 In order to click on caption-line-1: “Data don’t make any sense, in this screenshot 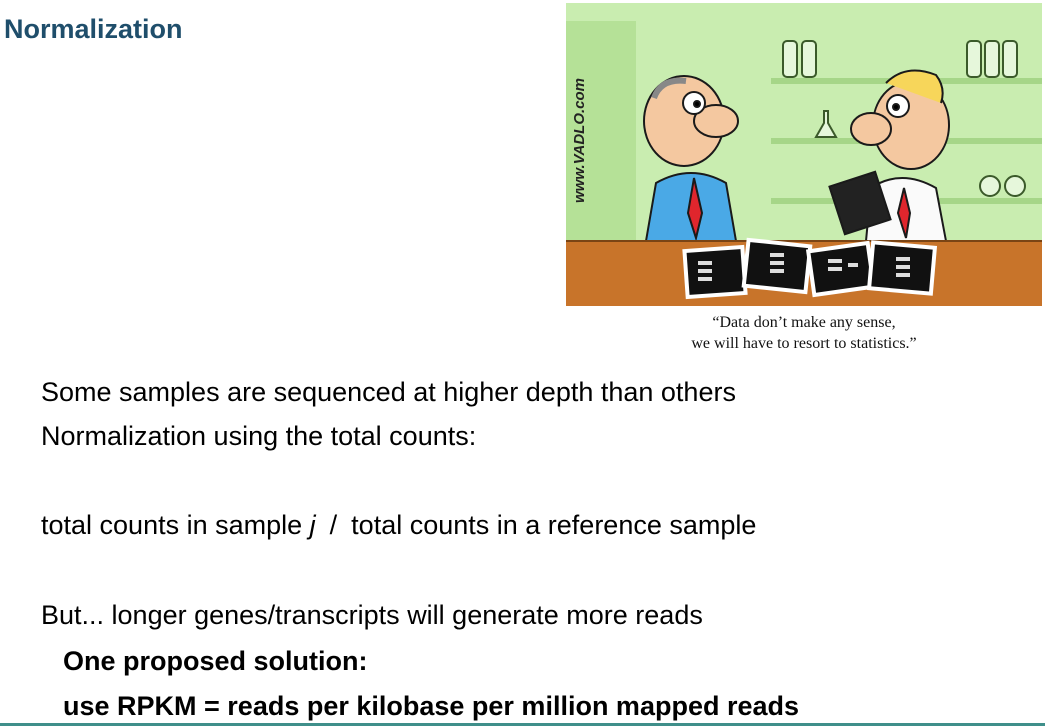, I will do `click(804, 322)`.